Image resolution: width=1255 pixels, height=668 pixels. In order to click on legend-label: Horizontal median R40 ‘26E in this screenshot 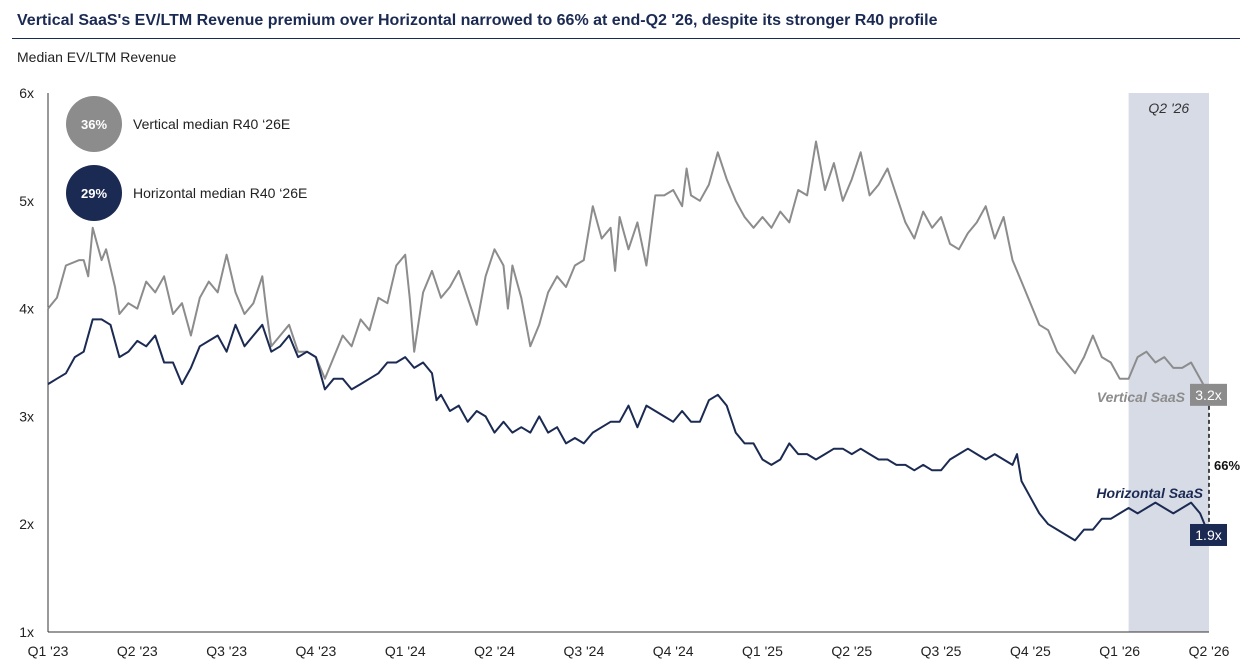, I will do `click(220, 193)`.